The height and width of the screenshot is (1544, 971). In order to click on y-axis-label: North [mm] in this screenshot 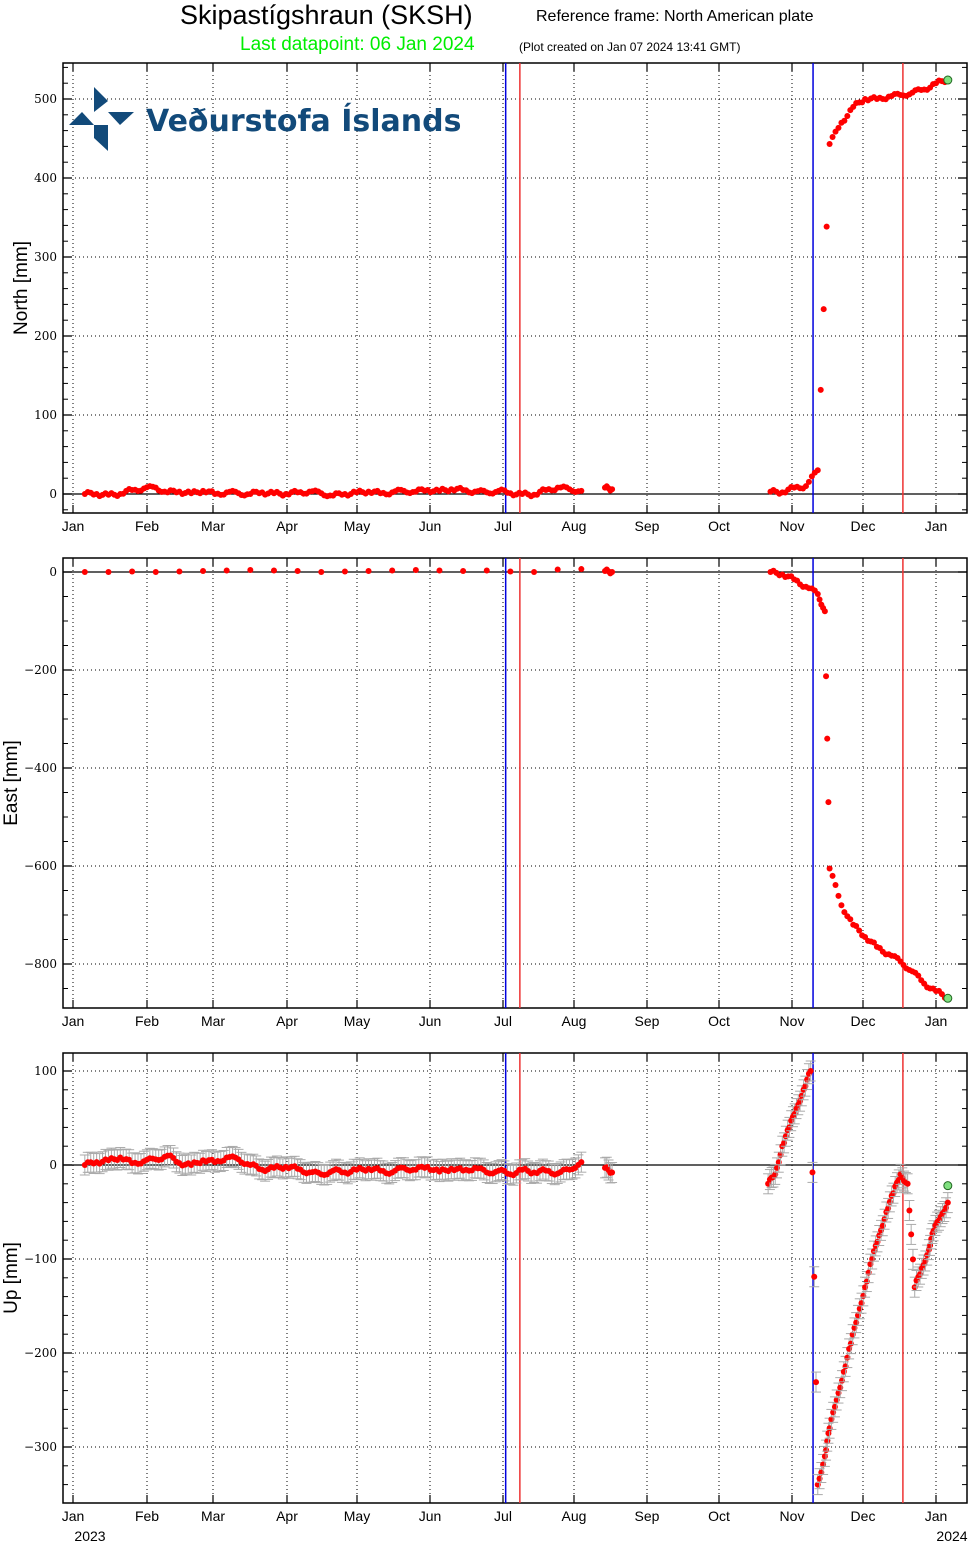, I will do `click(21, 288)`.